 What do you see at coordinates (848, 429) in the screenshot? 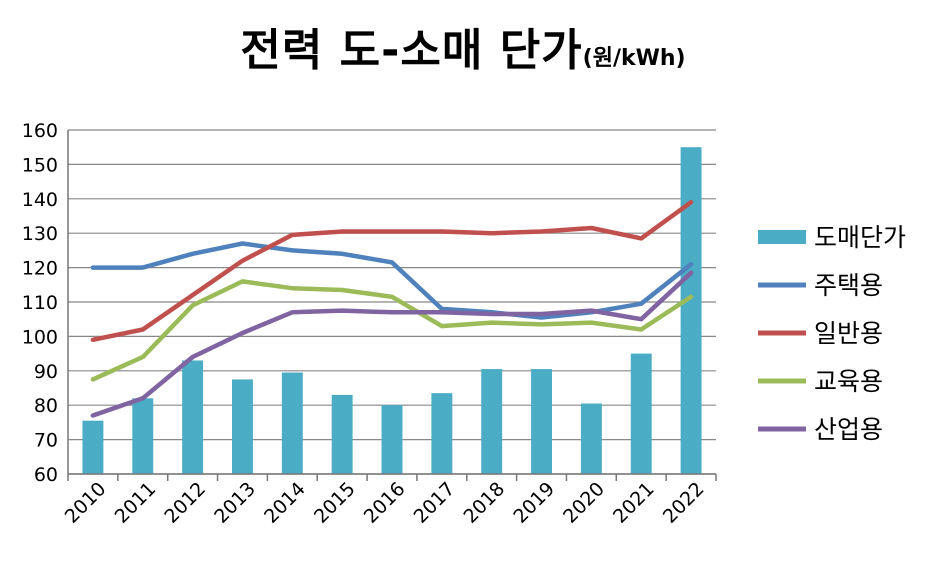
I see `legend-label: 산업용` at bounding box center [848, 429].